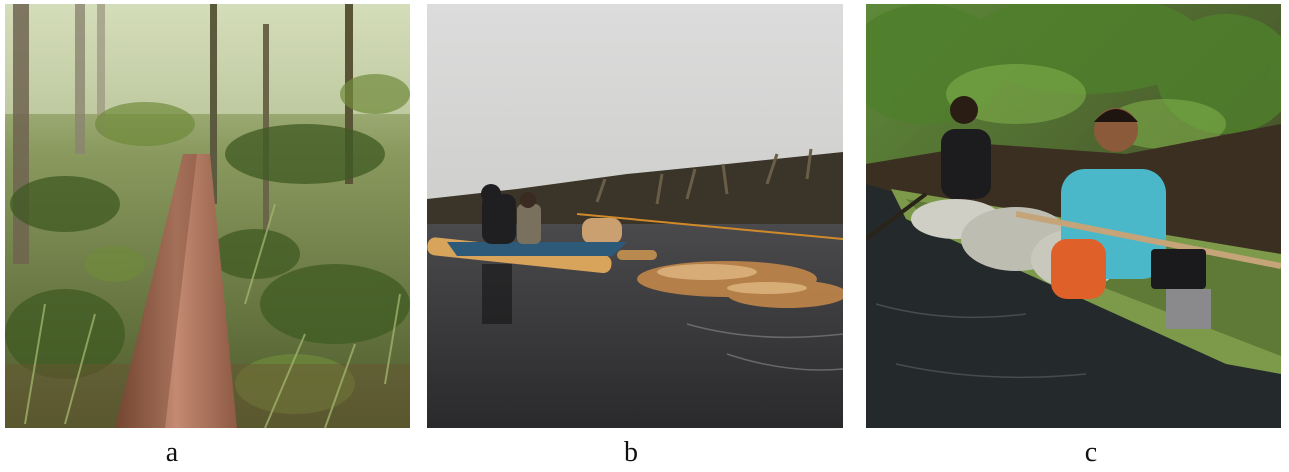 The height and width of the screenshot is (472, 1289). I want to click on panel-label-b: b, so click(631, 452).